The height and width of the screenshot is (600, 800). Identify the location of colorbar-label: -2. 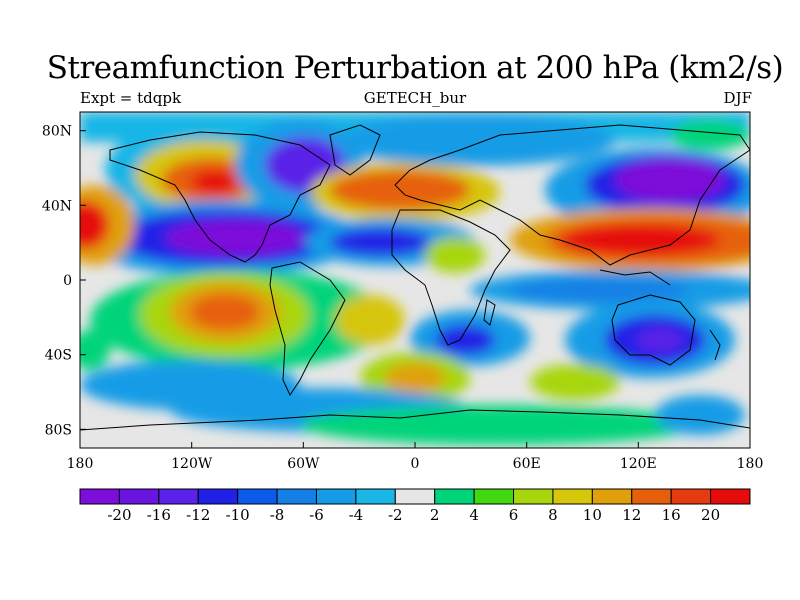
(395, 515).